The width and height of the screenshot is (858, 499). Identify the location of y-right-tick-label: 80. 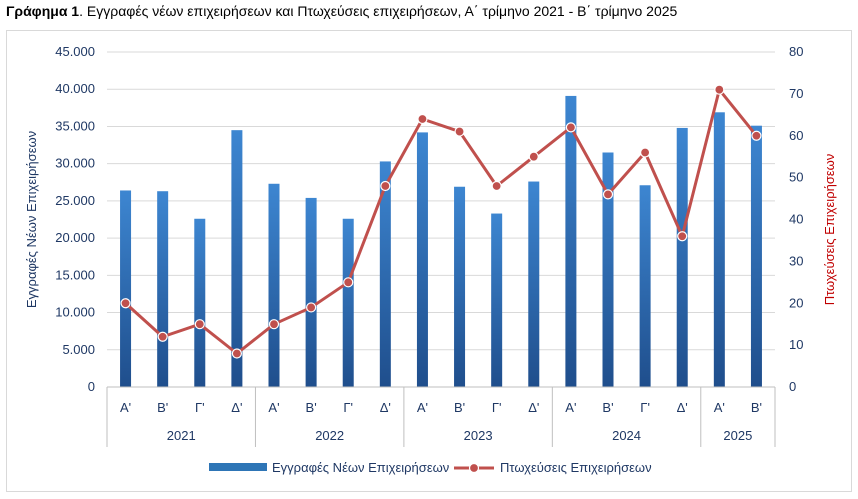
(796, 51).